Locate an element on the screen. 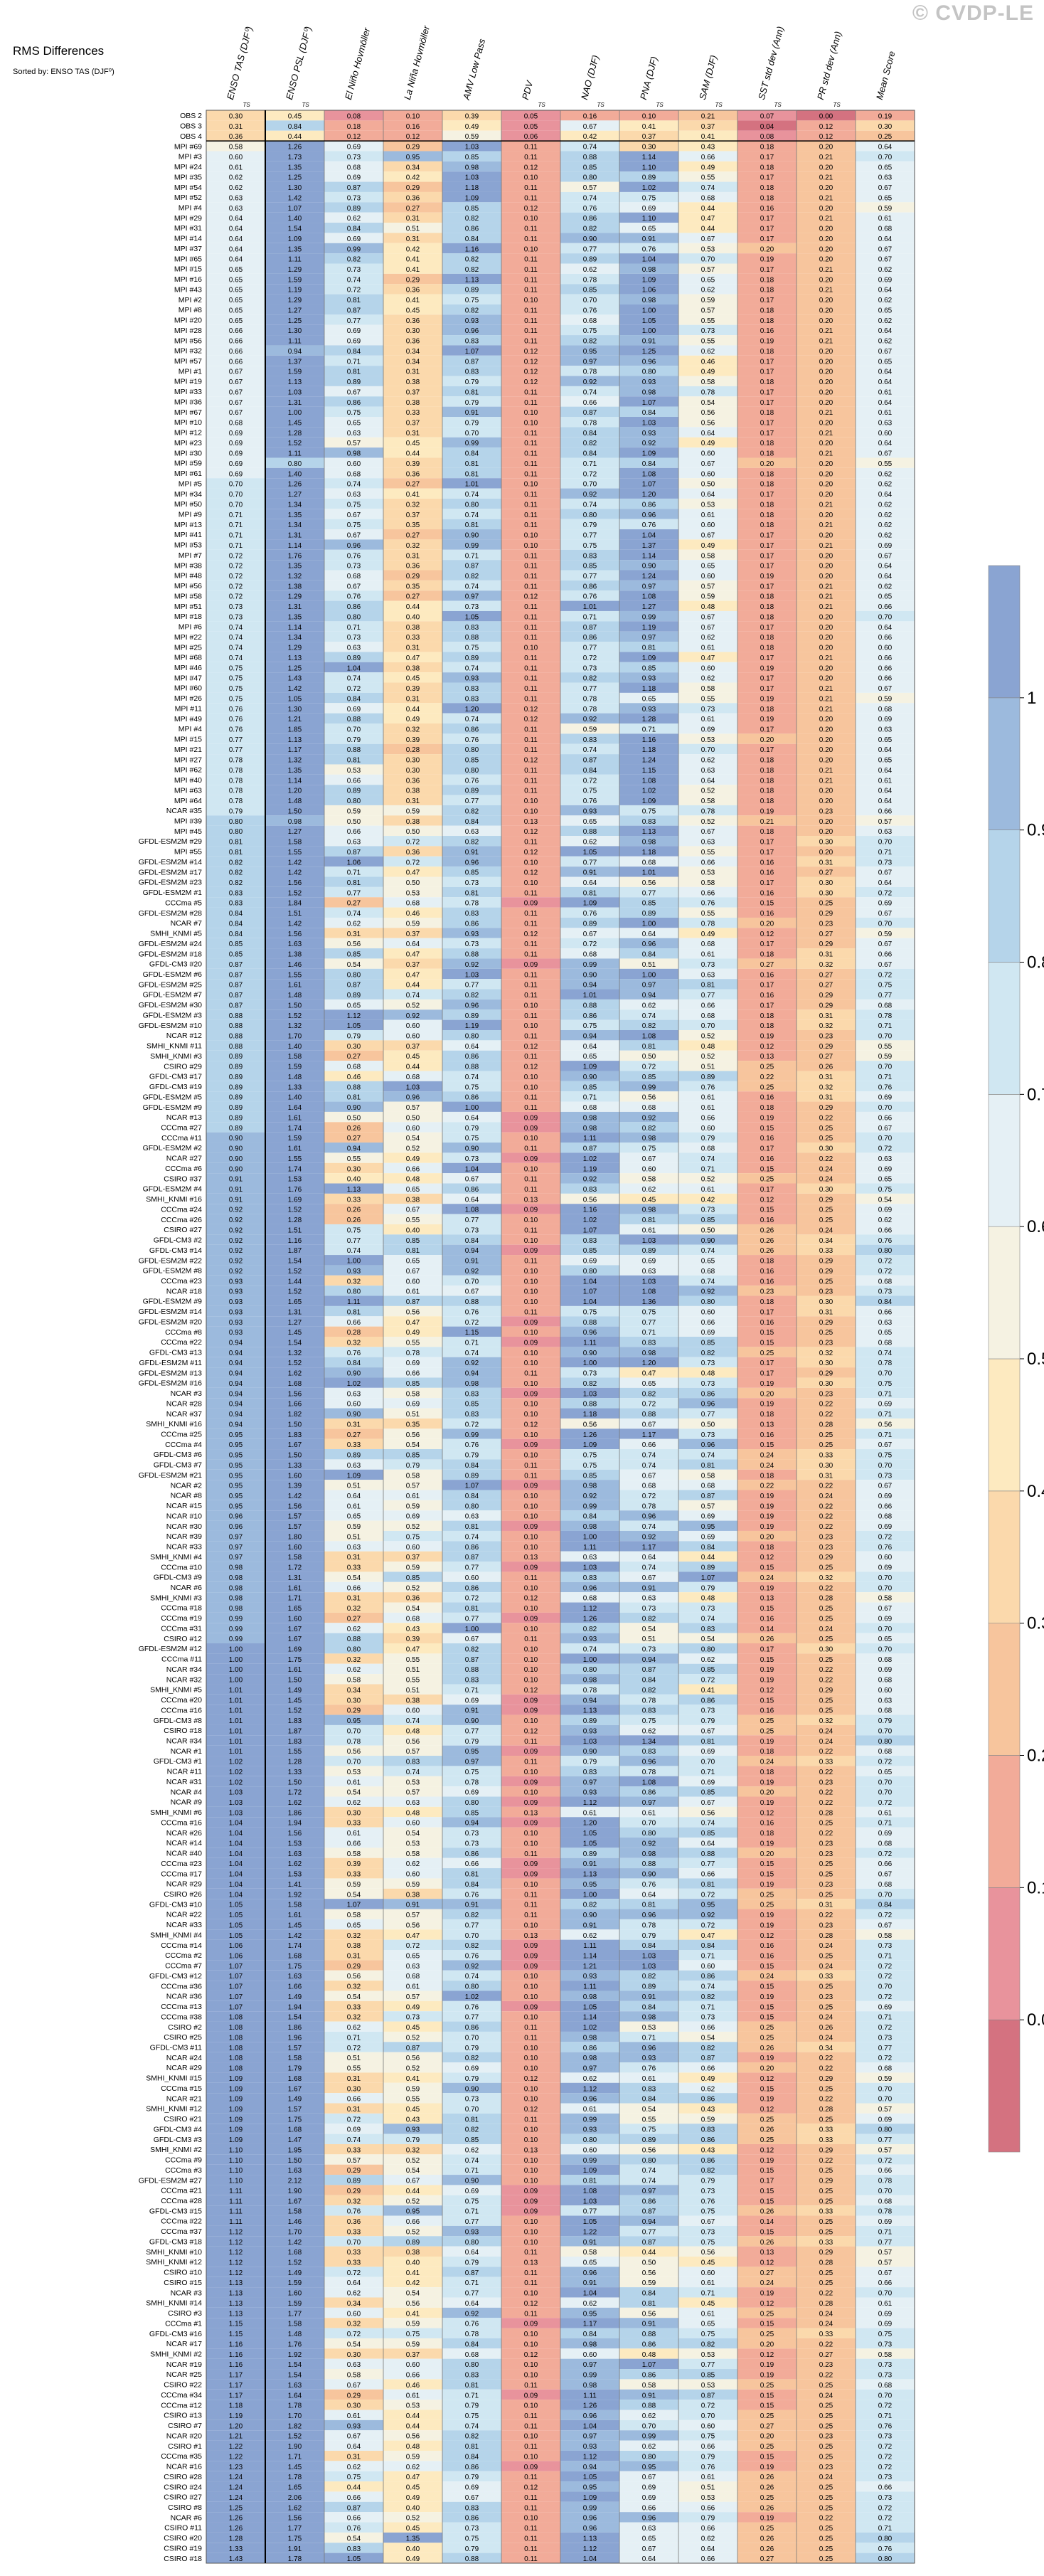 The width and height of the screenshot is (1044, 2576). cell-value: 0.57 is located at coordinates (708, 310).